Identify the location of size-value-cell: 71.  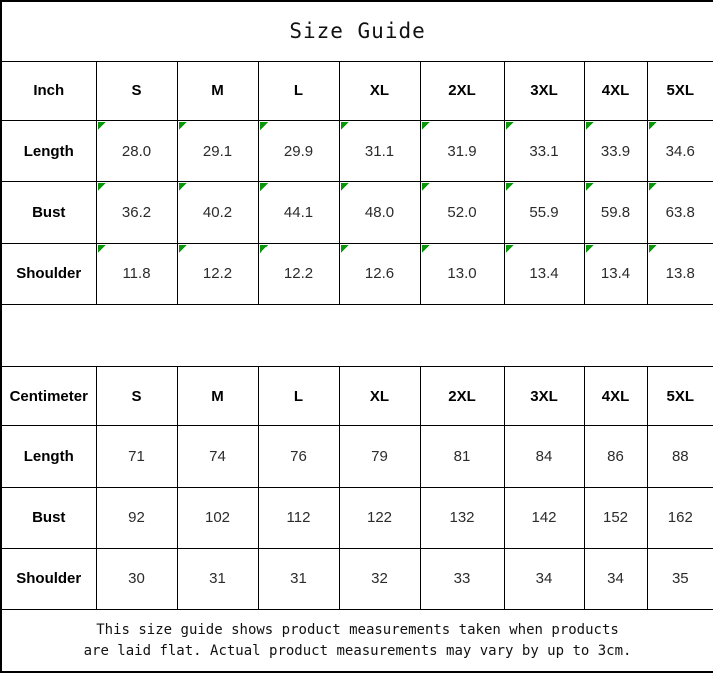
(136, 456).